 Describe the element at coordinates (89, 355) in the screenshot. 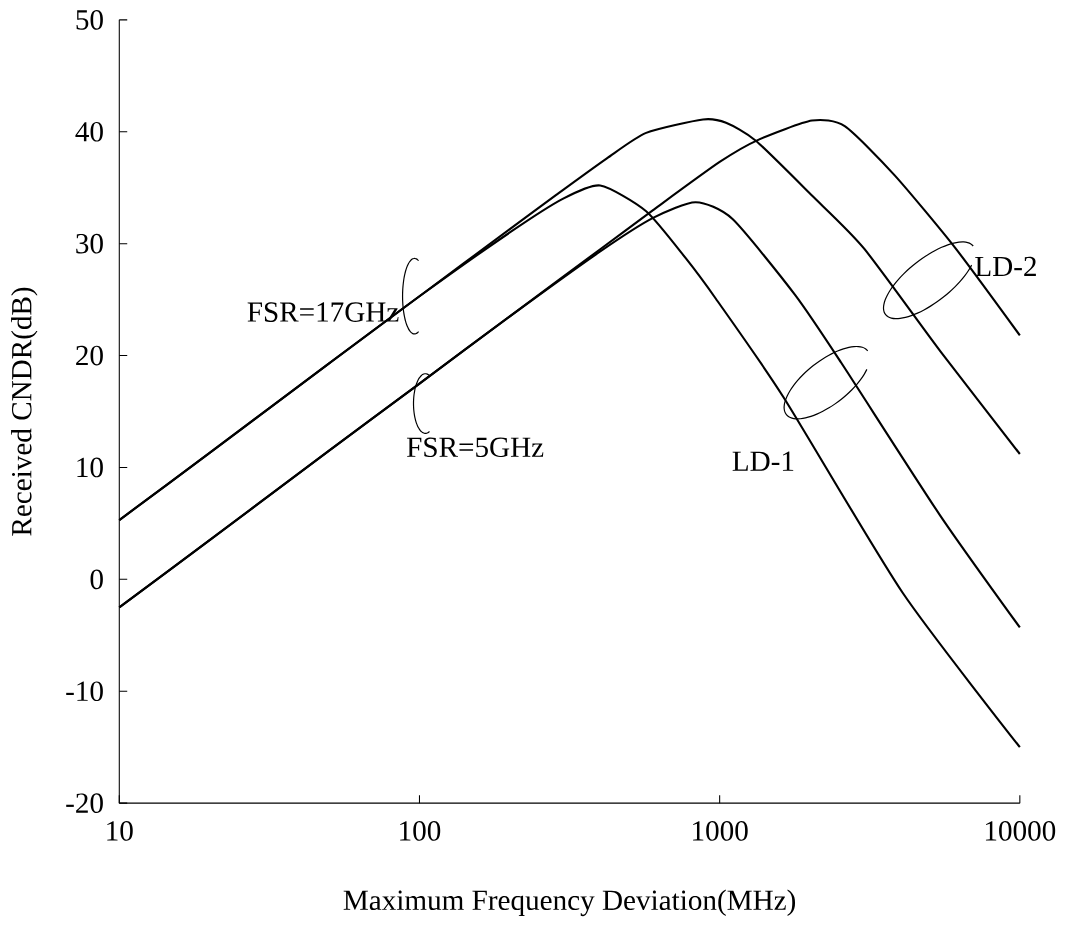

I see `y-tick-label: 20` at that location.